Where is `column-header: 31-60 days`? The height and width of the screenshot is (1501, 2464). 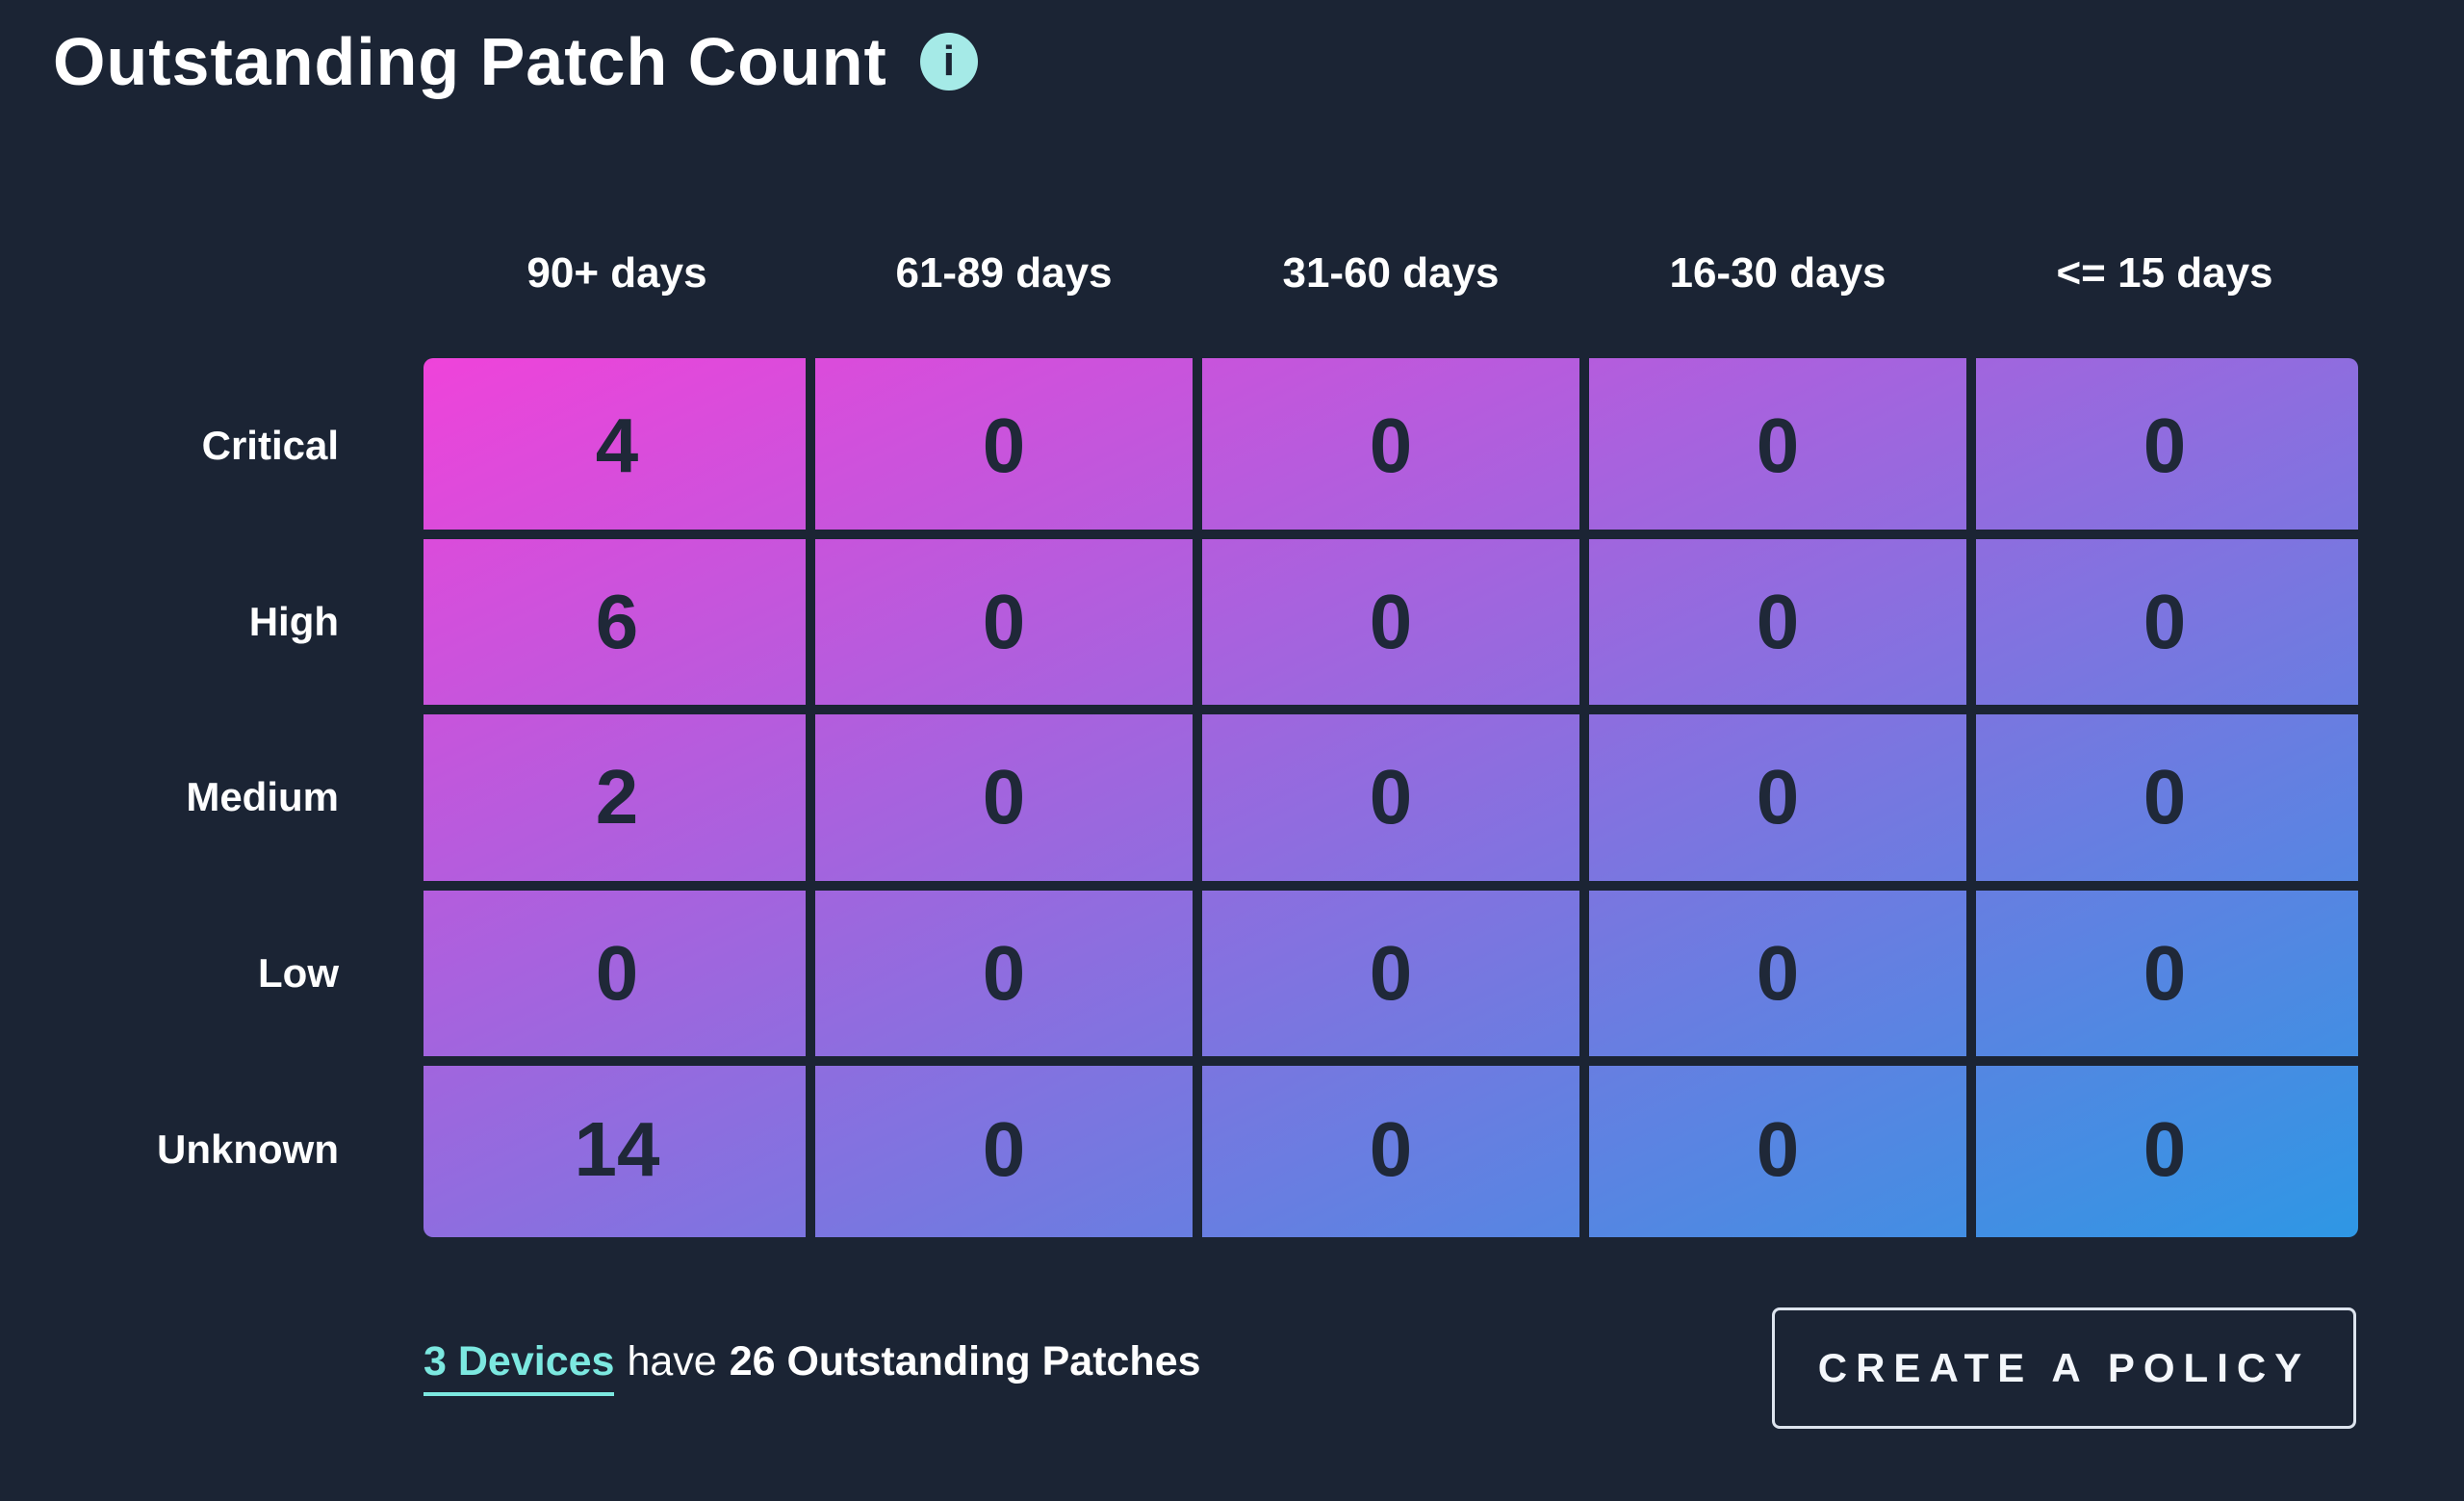 column-header: 31-60 days is located at coordinates (1391, 273).